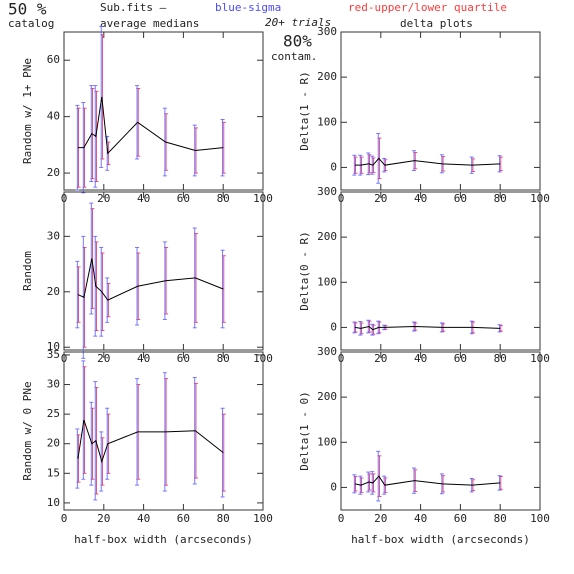  Describe the element at coordinates (27, 430) in the screenshot. I see `y-axis-label: Random w/ 0 PNe` at that location.